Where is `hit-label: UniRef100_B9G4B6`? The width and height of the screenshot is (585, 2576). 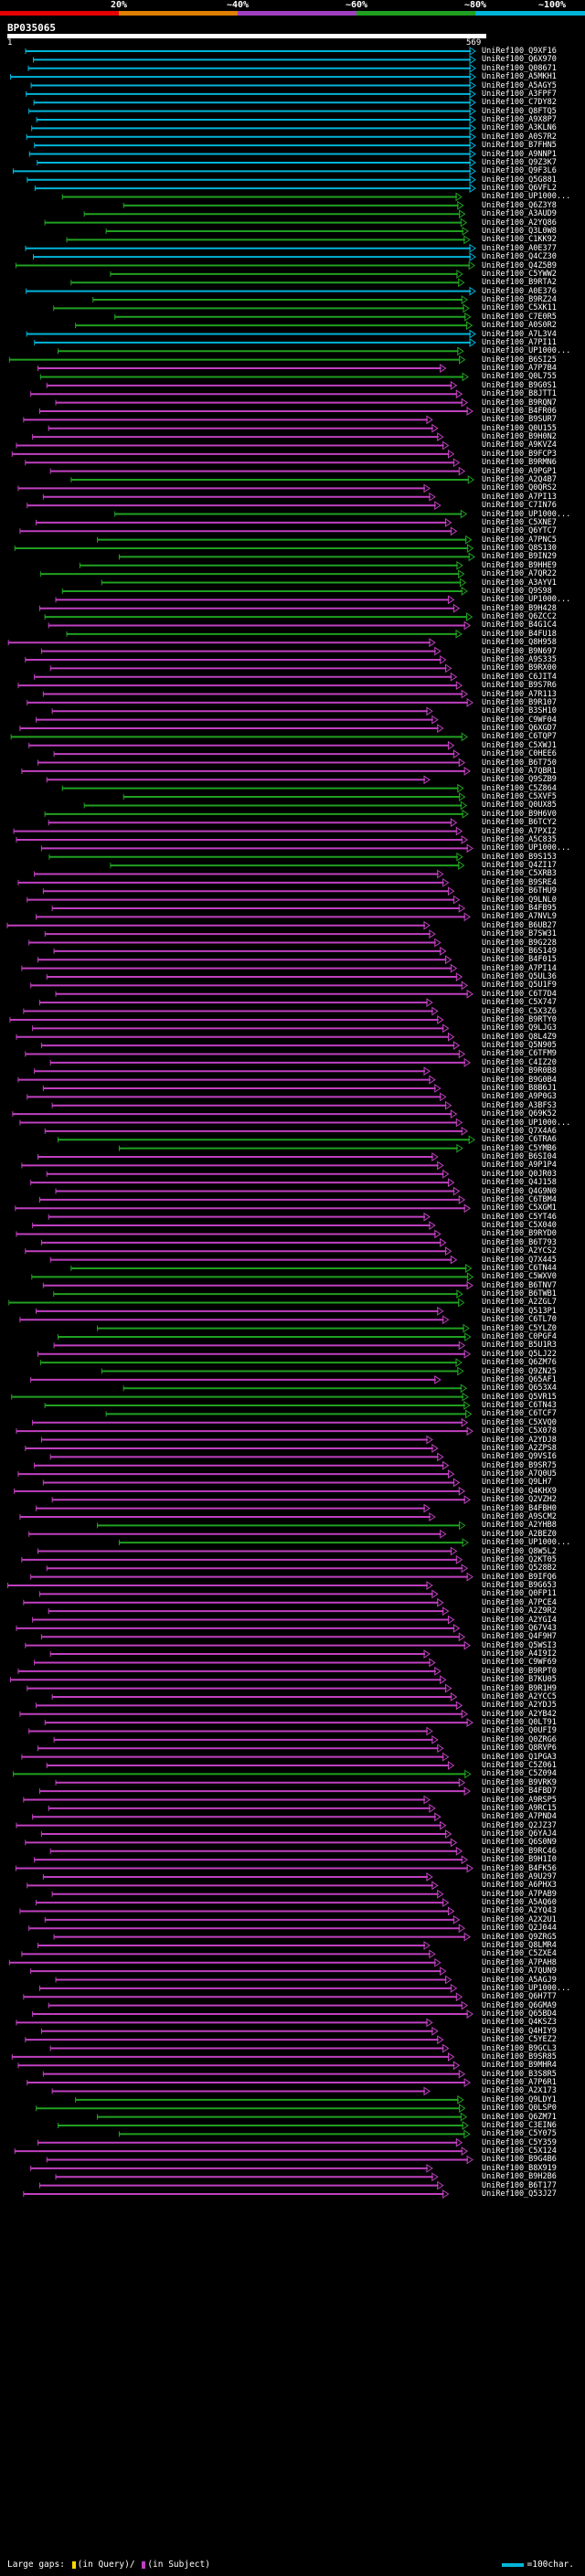 hit-label: UniRef100_B9G4B6 is located at coordinates (519, 2160).